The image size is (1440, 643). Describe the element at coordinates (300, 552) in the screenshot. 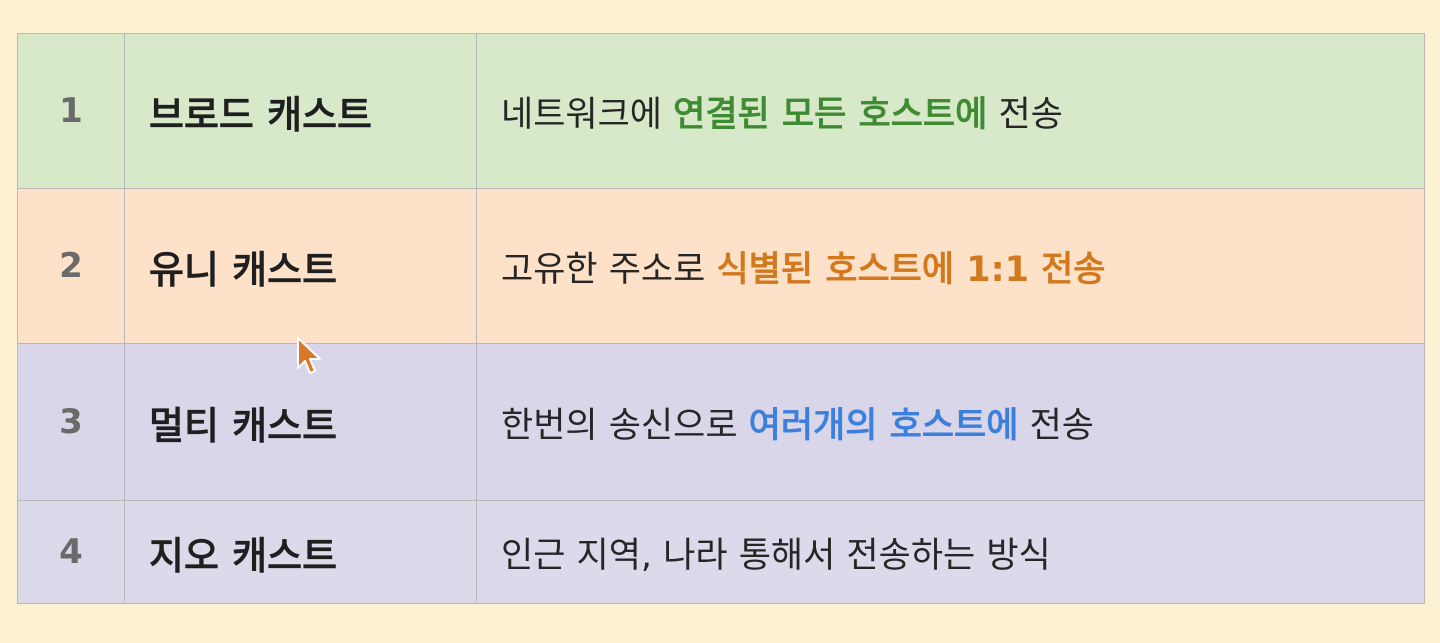

I see `cast-type-name: 지오 캐스트` at that location.